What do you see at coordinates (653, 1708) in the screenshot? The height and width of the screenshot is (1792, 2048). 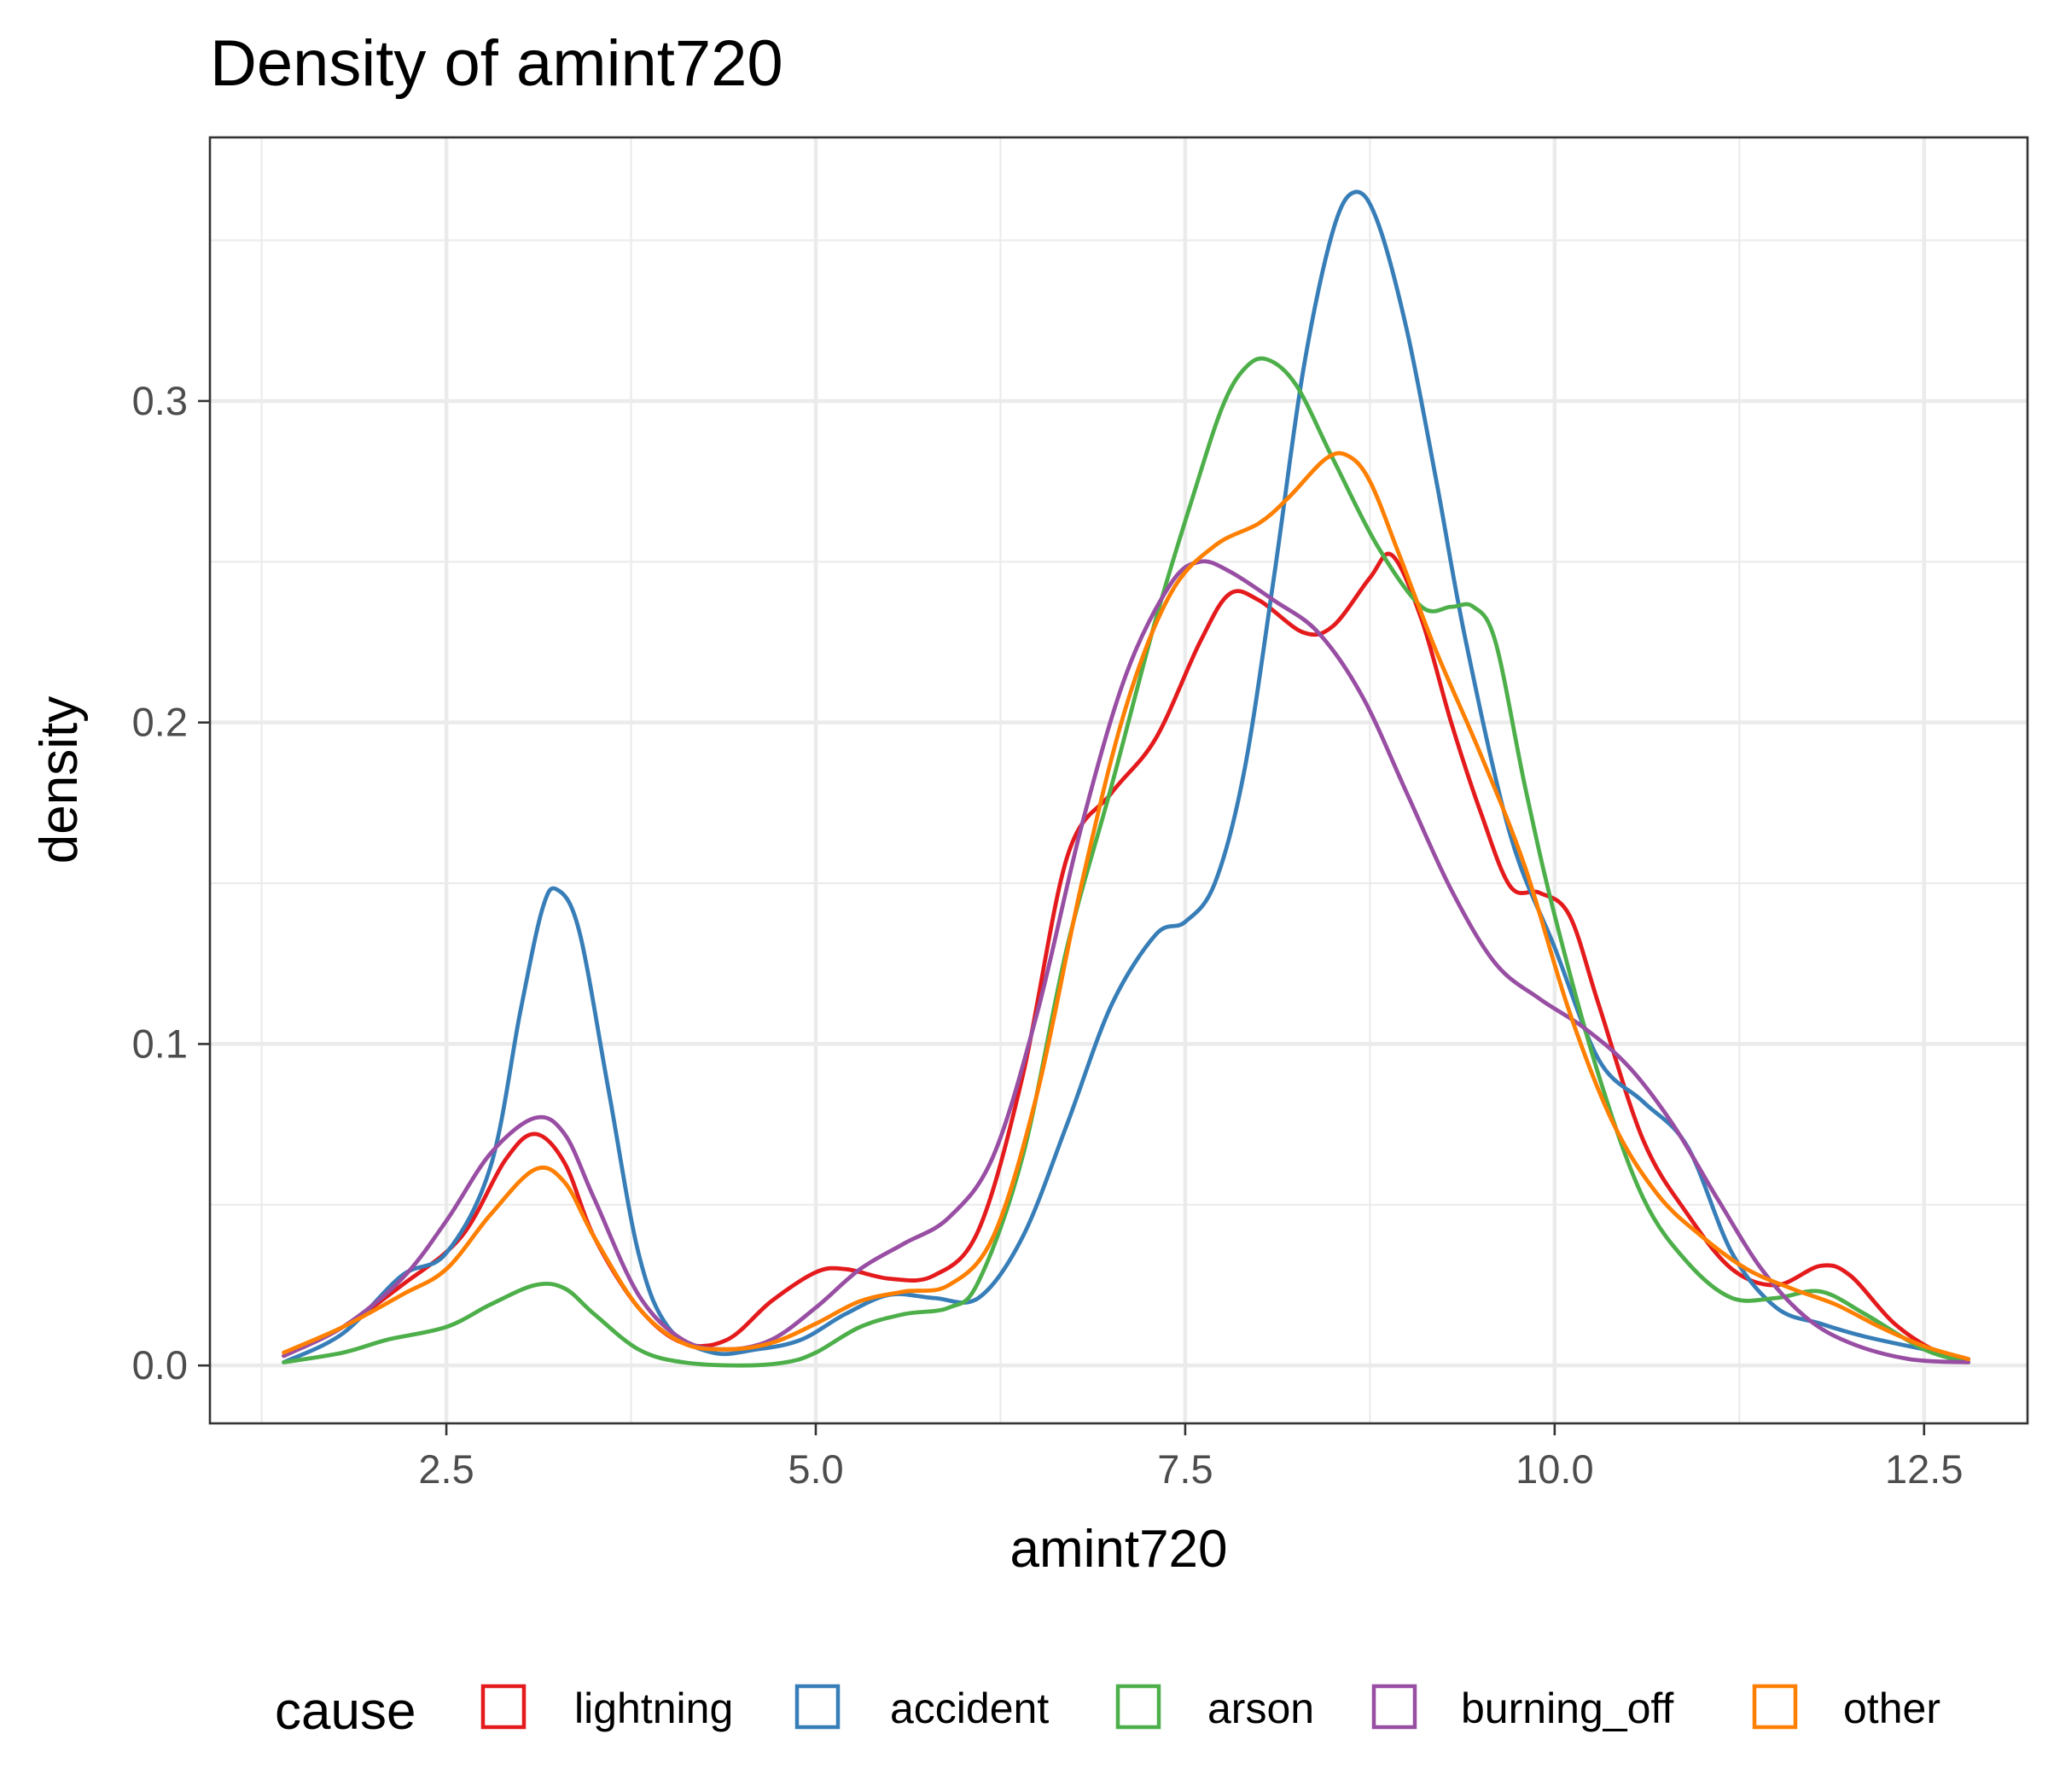 I see `legend-label-lightning: lightning` at bounding box center [653, 1708].